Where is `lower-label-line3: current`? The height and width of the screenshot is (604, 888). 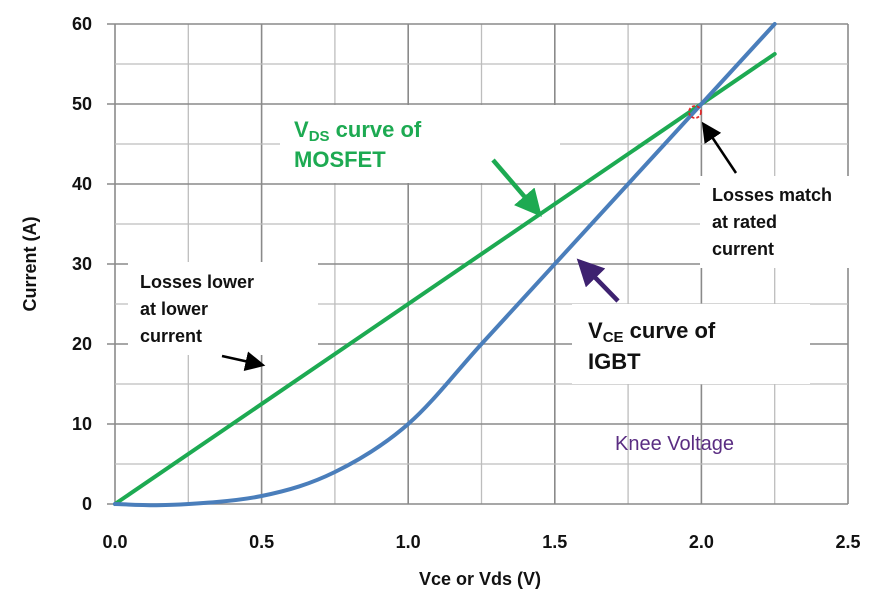 lower-label-line3: current is located at coordinates (171, 336).